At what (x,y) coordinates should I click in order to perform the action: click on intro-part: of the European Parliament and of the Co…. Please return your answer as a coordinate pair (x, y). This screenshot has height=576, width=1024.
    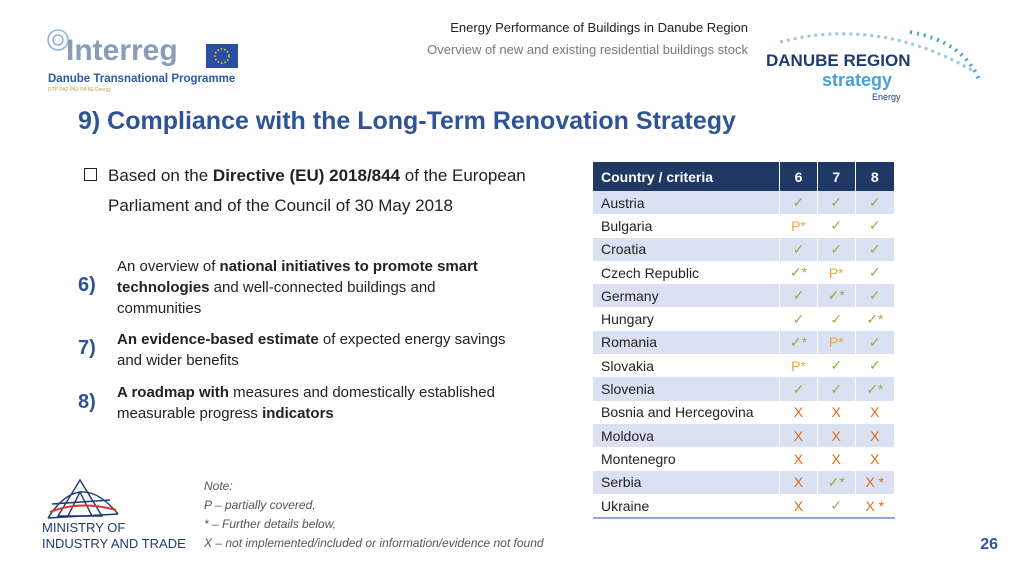
    Looking at the image, I should click on (317, 190).